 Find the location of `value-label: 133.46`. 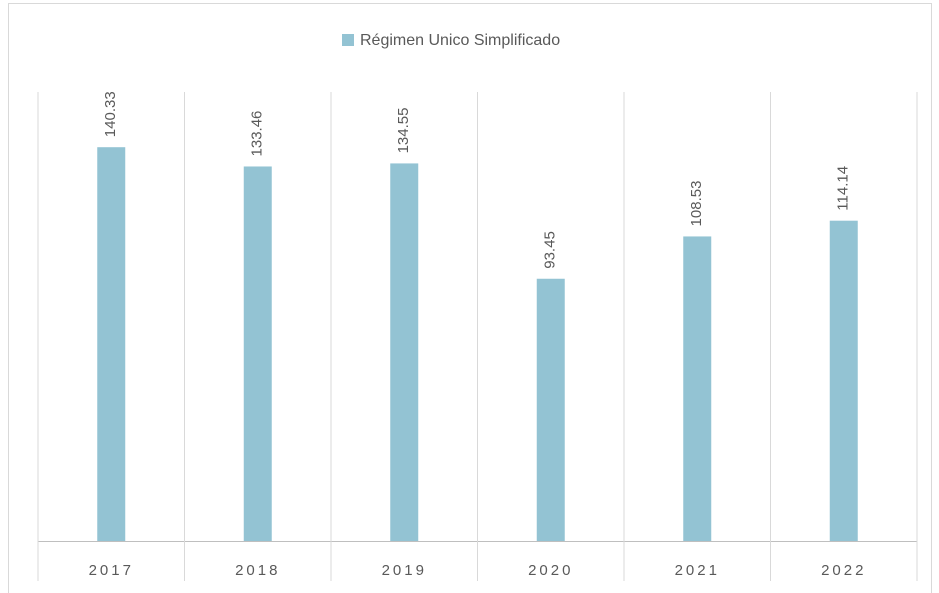

value-label: 133.46 is located at coordinates (257, 134).